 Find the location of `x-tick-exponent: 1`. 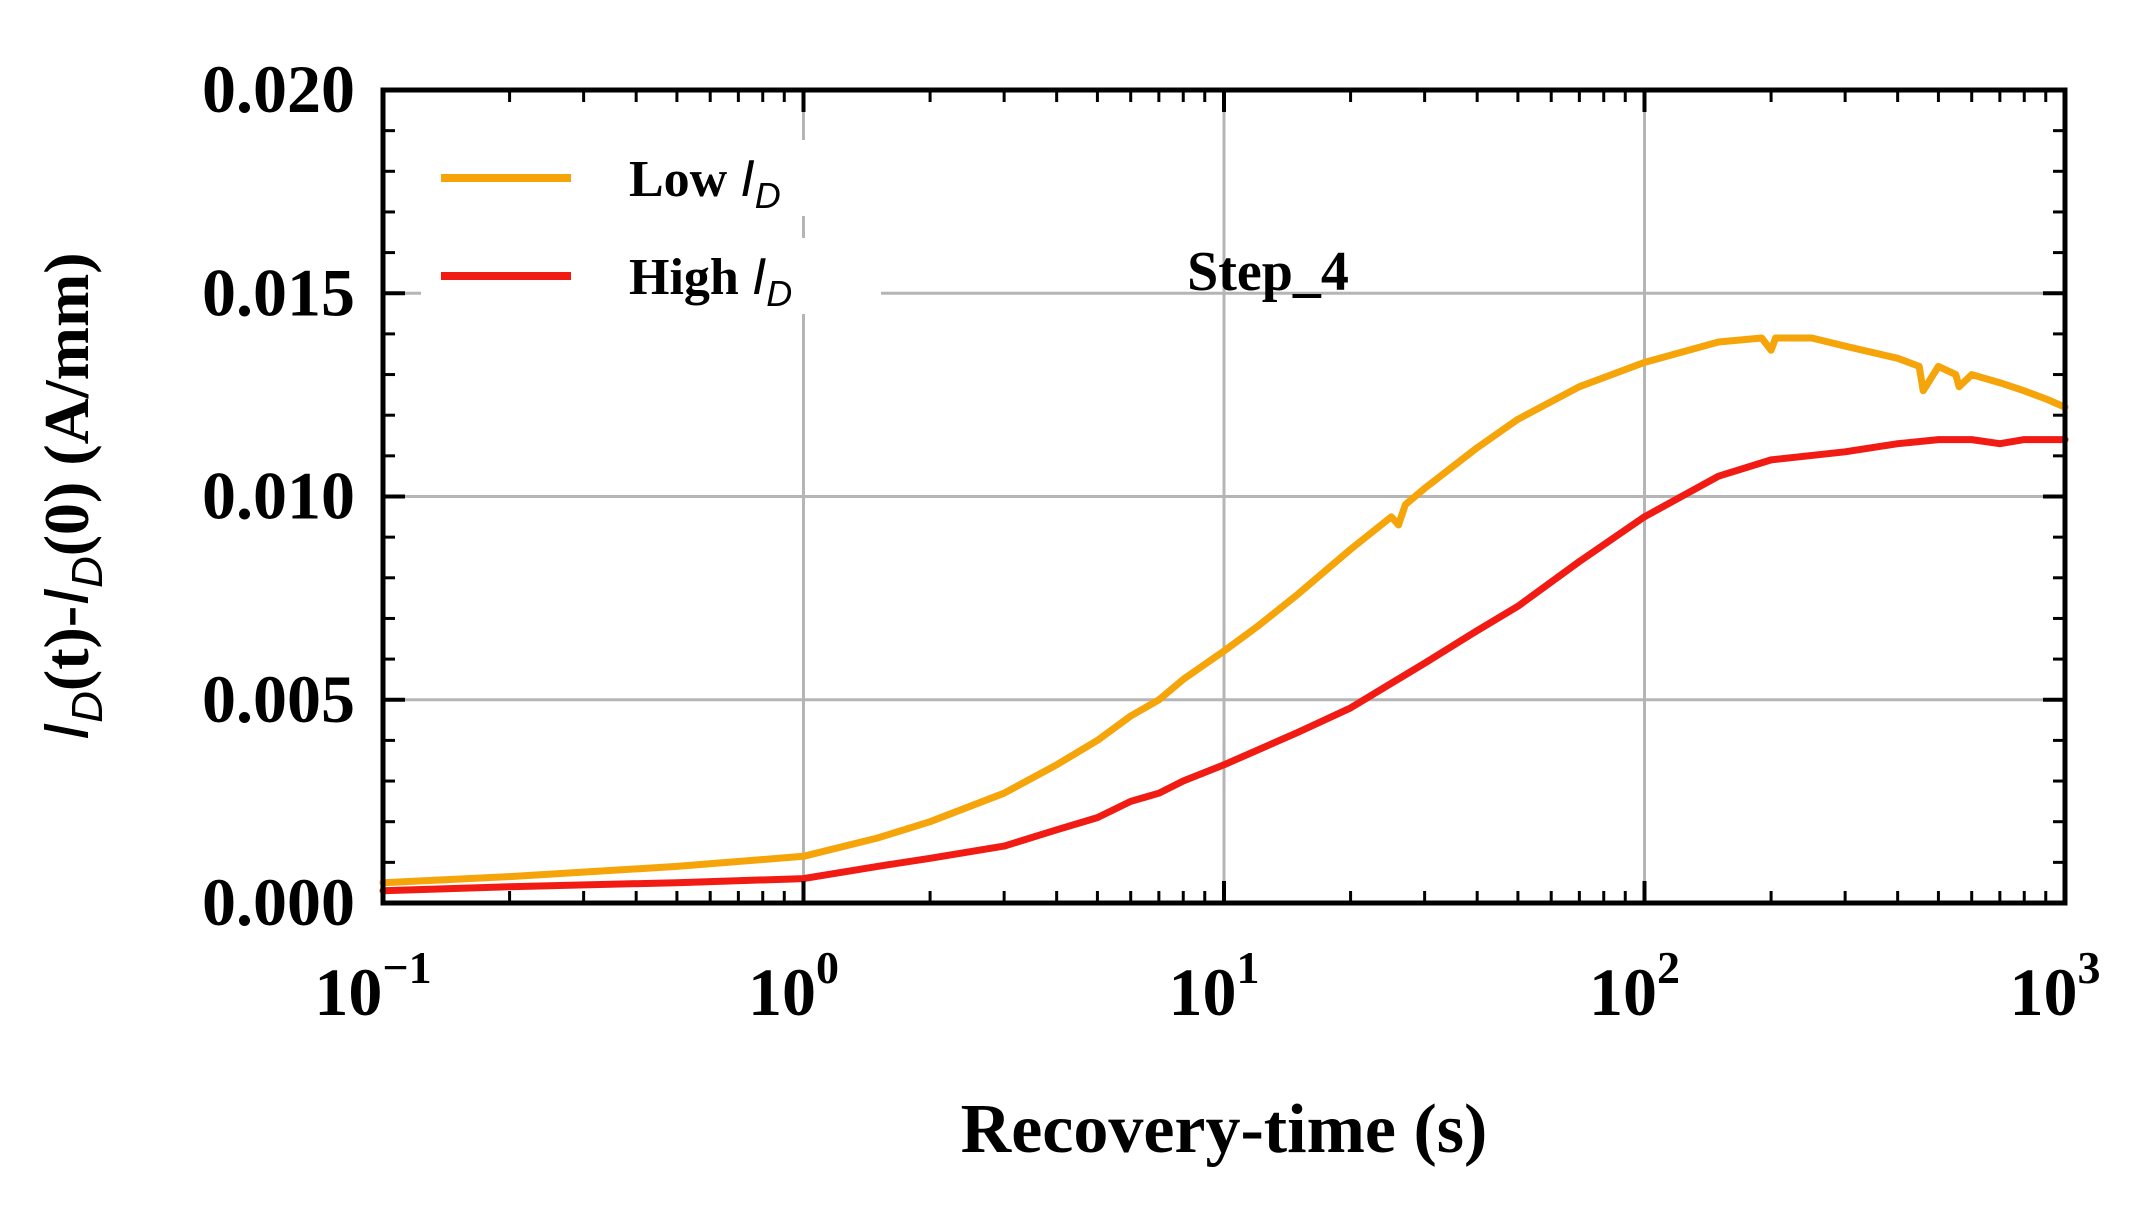

x-tick-exponent: 1 is located at coordinates (1248, 967).